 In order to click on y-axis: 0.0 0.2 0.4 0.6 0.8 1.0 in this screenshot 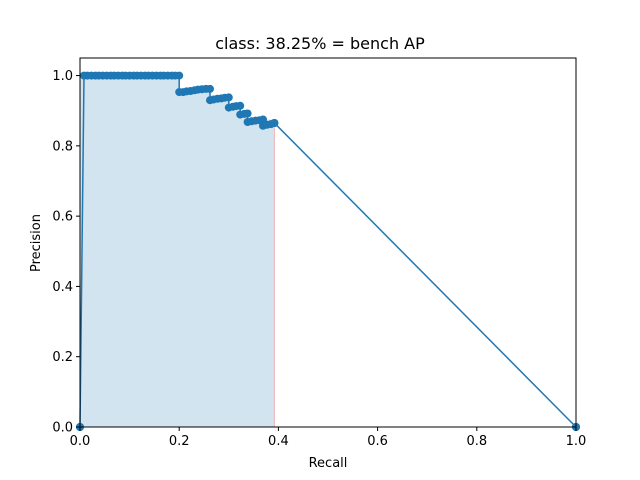, I will do `click(66, 252)`.